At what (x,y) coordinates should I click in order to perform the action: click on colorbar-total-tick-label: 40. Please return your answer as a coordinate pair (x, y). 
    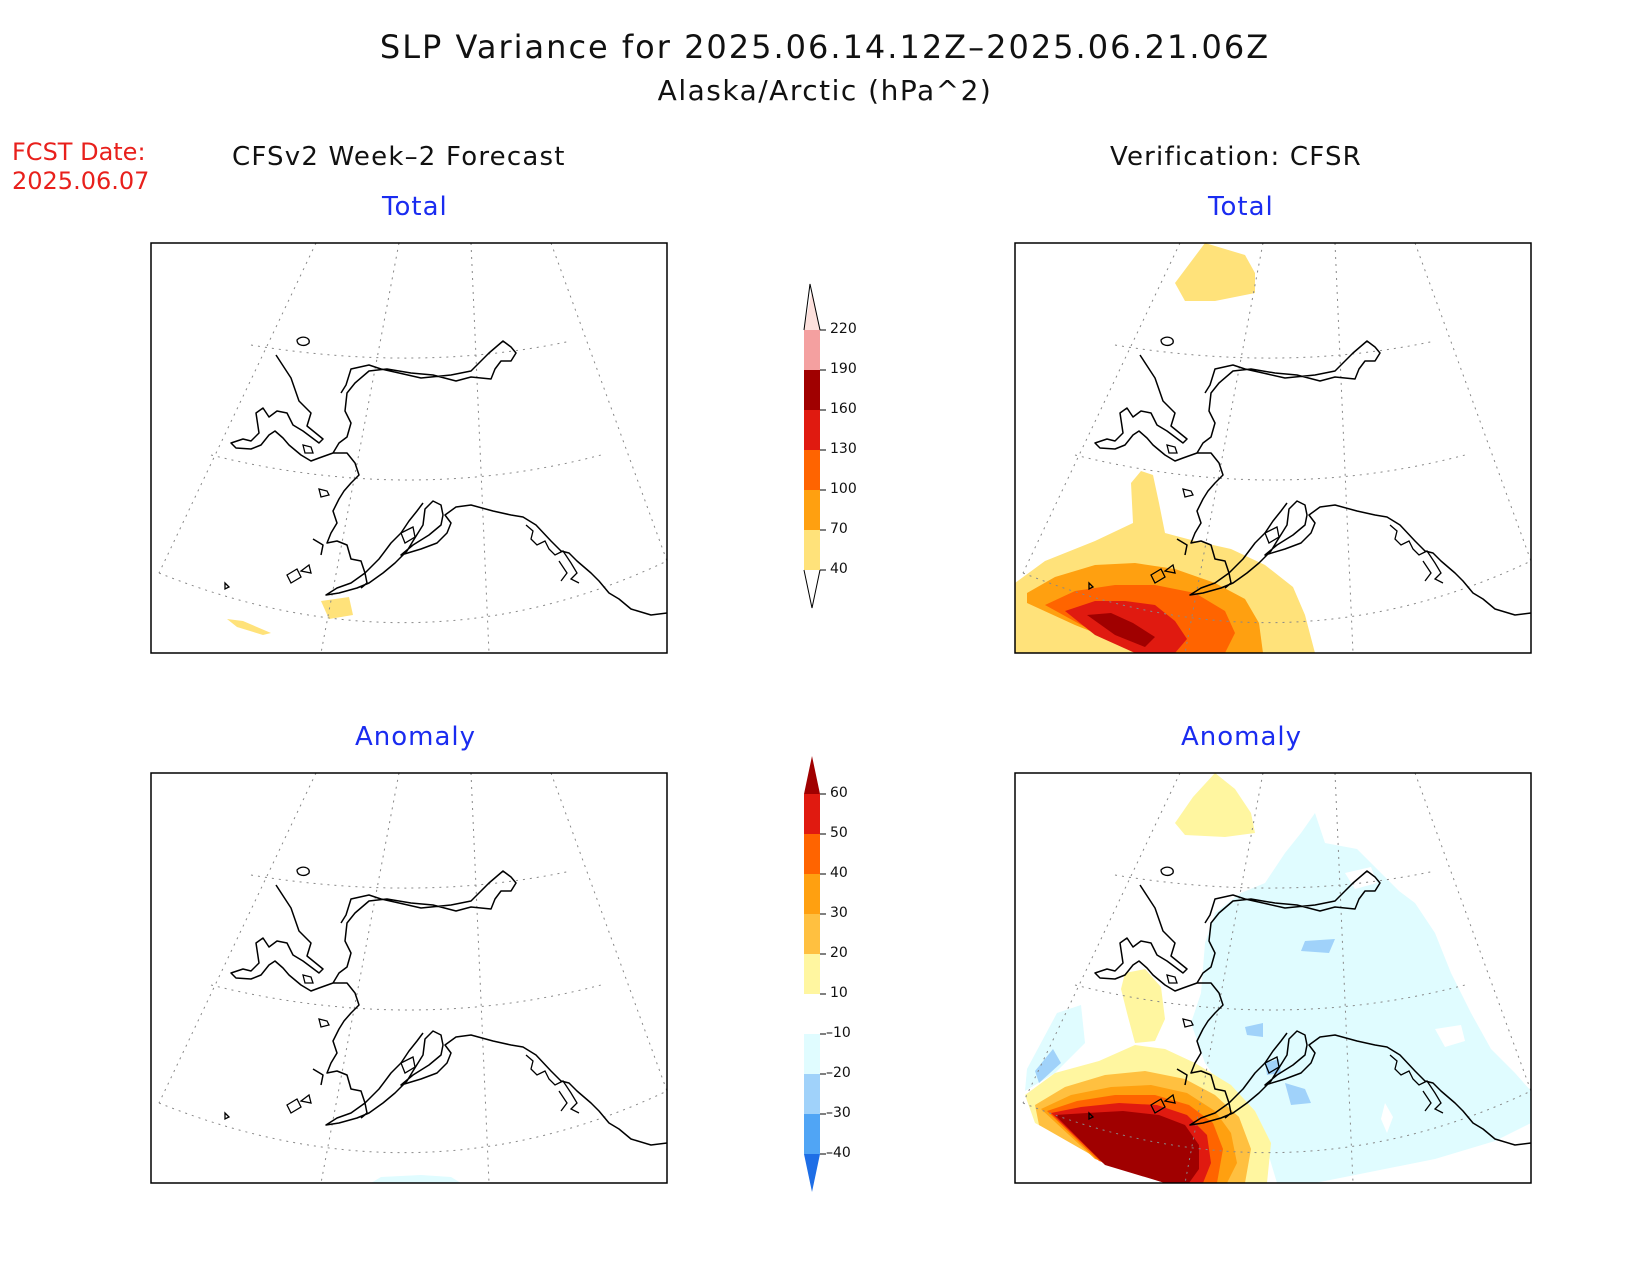
    Looking at the image, I should click on (839, 569).